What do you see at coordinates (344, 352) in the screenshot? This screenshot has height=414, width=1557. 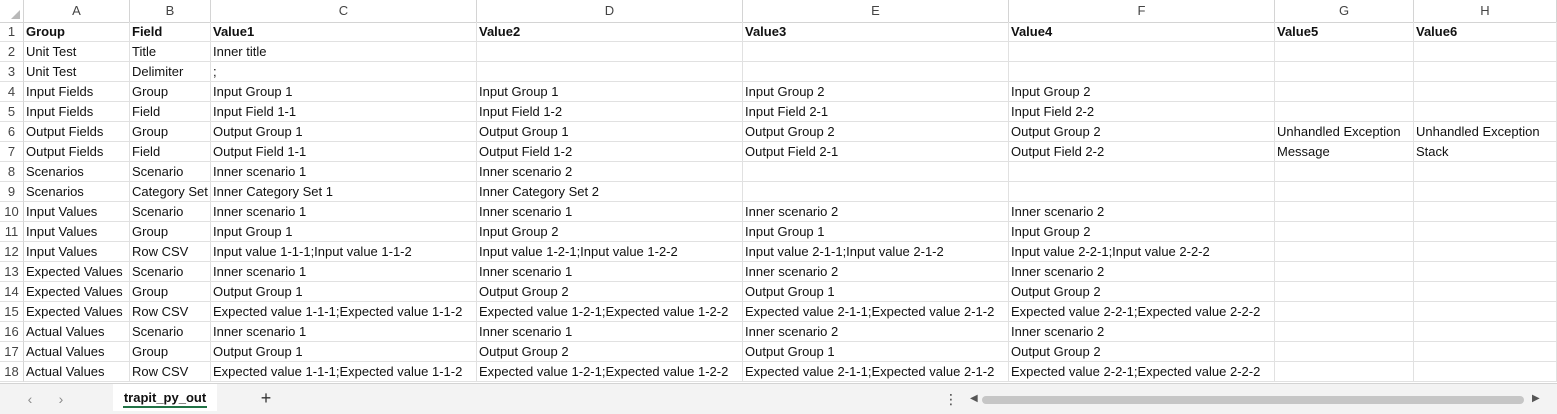 I see `cell-c17: Output Group 1` at bounding box center [344, 352].